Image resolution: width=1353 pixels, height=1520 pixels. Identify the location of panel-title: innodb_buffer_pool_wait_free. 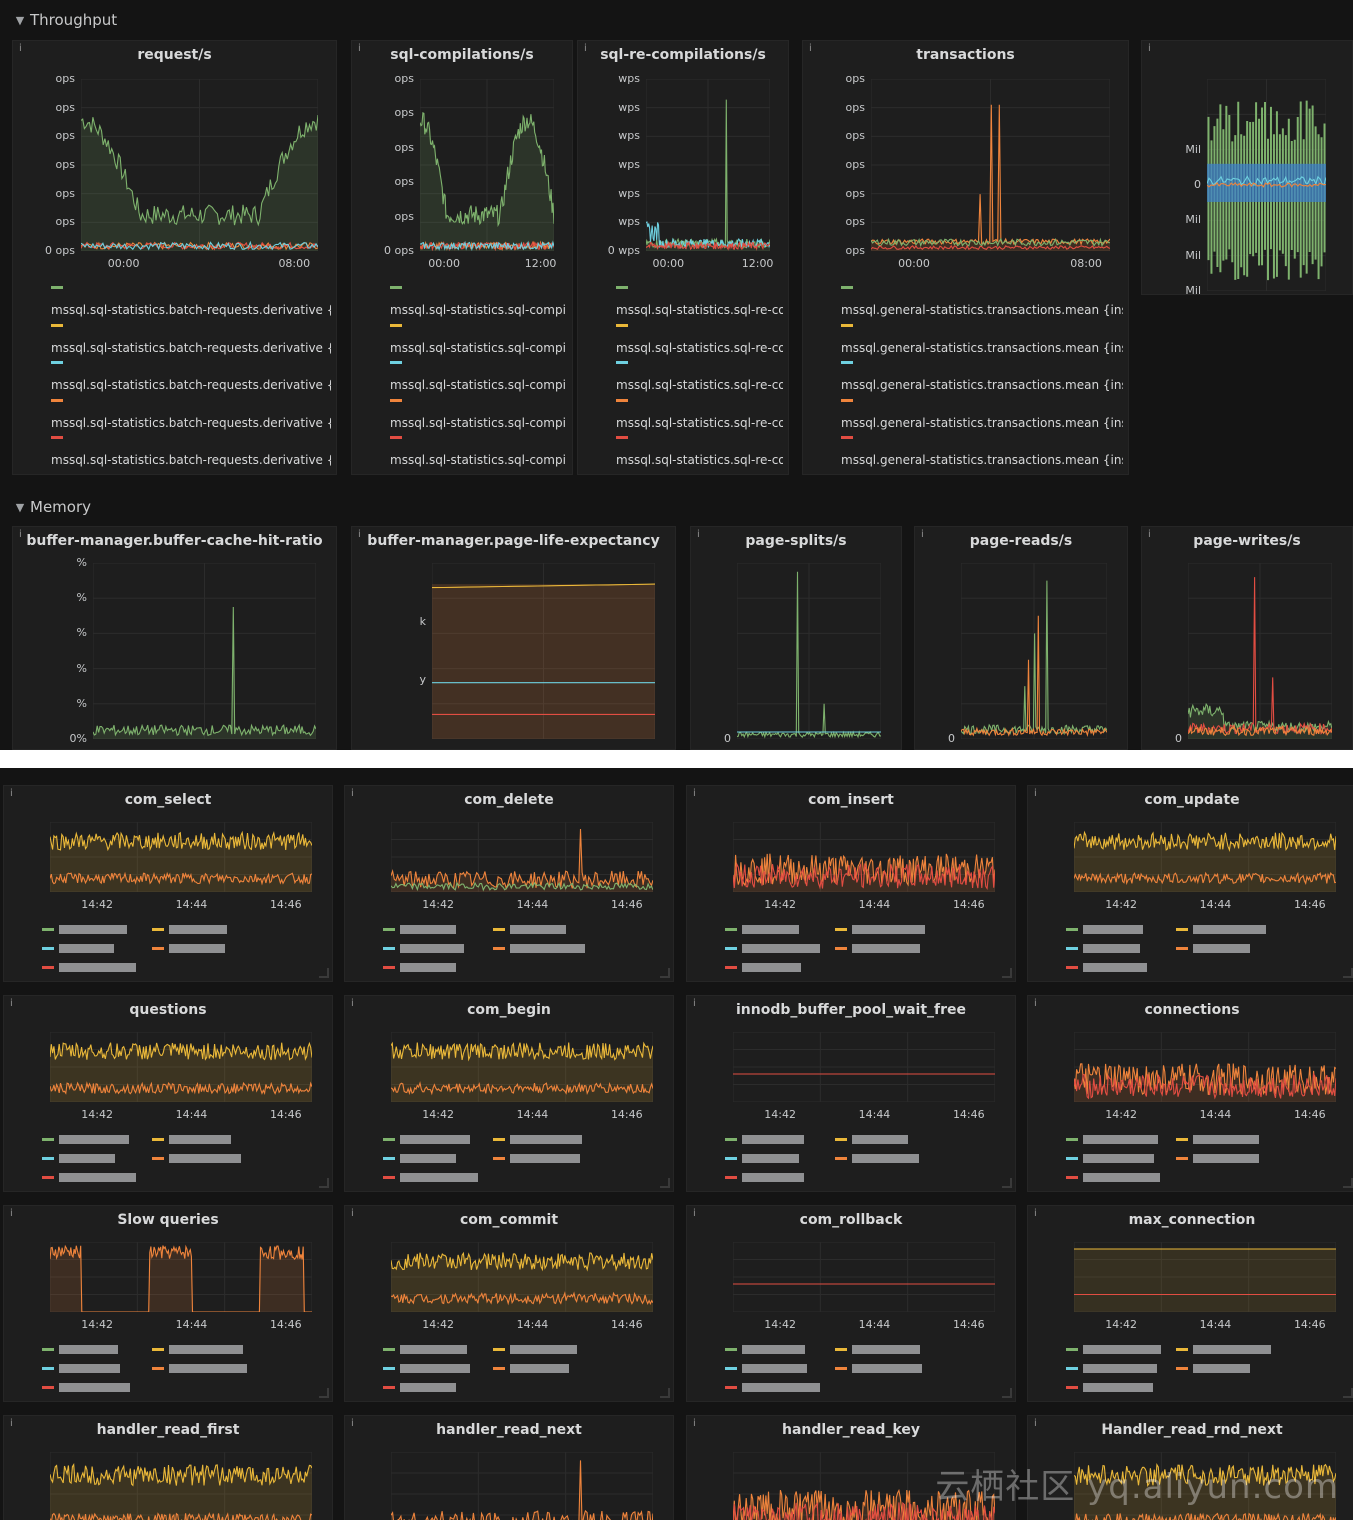
(851, 1010).